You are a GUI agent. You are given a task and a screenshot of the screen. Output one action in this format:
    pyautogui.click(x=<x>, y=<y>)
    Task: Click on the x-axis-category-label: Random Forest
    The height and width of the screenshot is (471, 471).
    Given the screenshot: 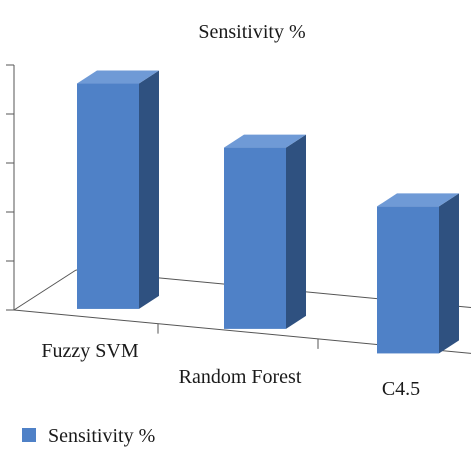 What is the action you would take?
    pyautogui.click(x=240, y=377)
    